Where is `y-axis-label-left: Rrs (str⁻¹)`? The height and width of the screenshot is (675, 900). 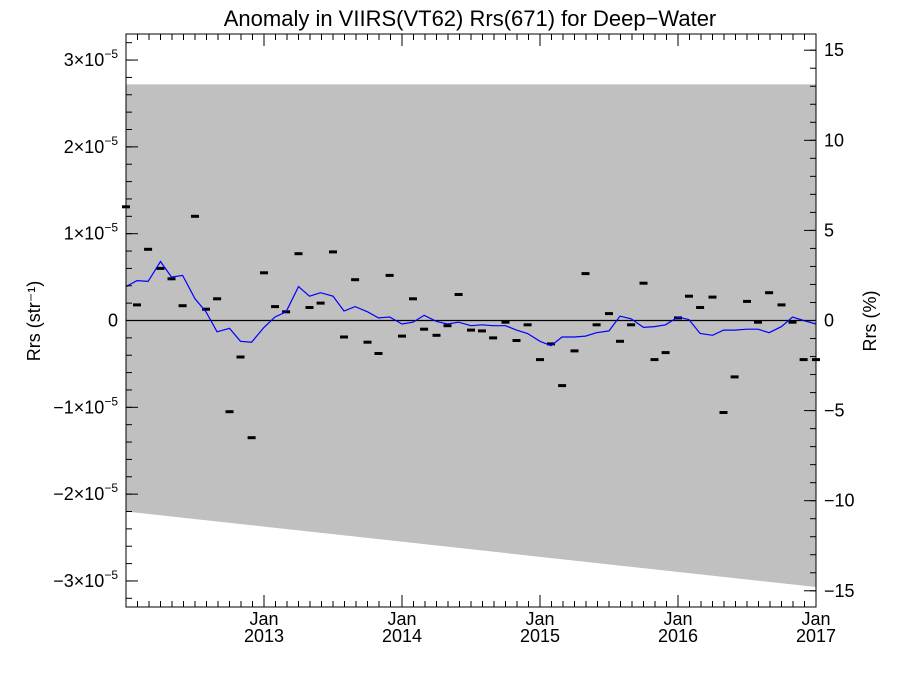
y-axis-label-left: Rrs (str⁻¹) is located at coordinates (34, 321).